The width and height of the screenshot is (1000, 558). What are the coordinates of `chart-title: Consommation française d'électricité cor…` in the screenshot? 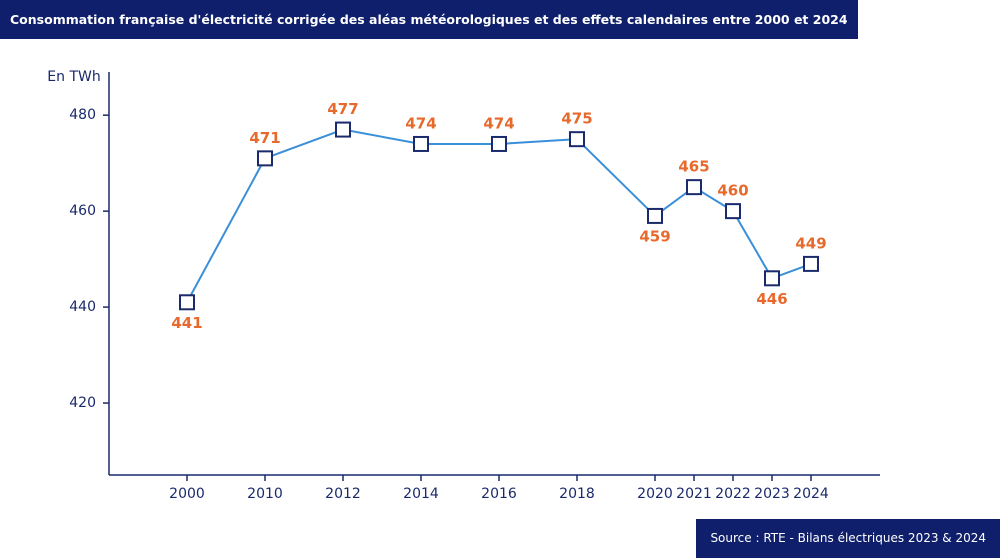 It's located at (429, 19).